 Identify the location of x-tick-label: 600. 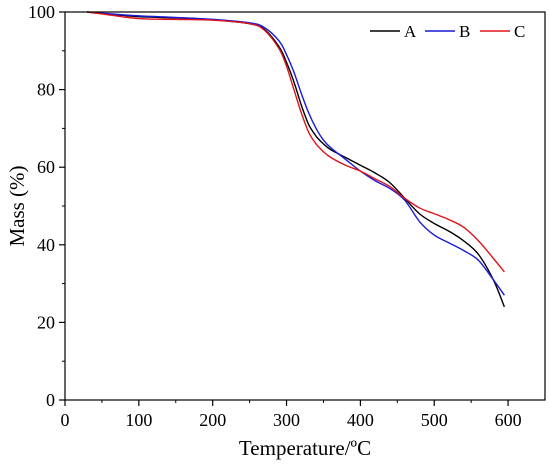
(508, 420).